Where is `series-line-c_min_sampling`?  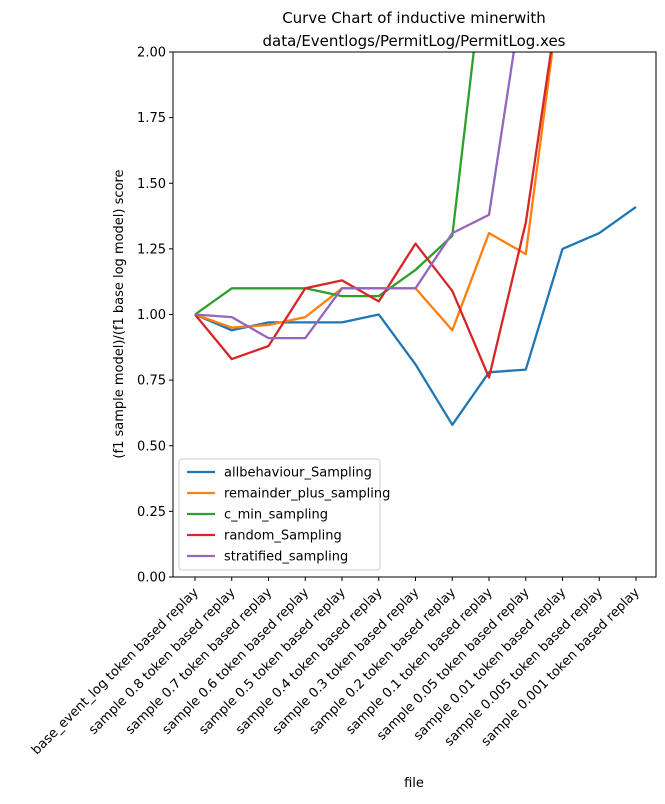
series-line-c_min_sampling is located at coordinates (334, 184).